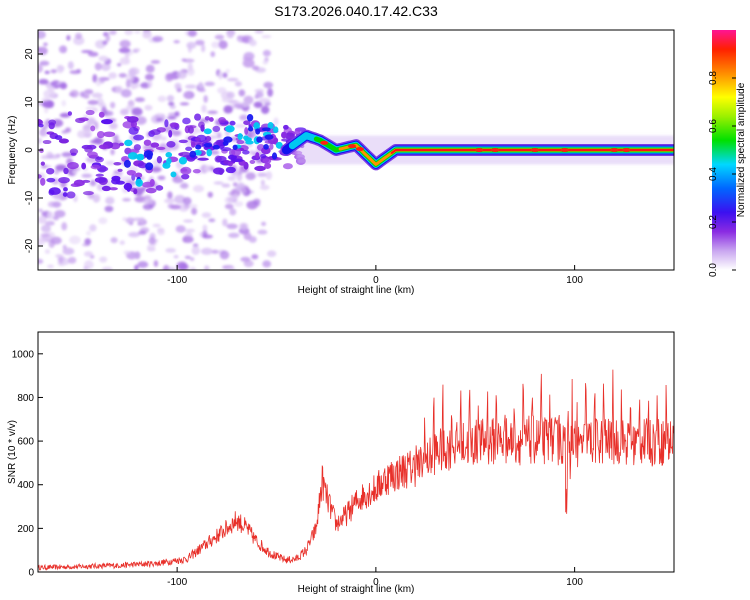 Image resolution: width=750 pixels, height=600 pixels. I want to click on snr-y-tick-label: 200, so click(25, 529).